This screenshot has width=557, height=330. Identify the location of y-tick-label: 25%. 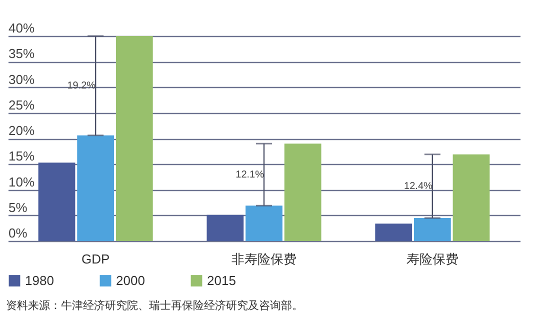
(21, 104).